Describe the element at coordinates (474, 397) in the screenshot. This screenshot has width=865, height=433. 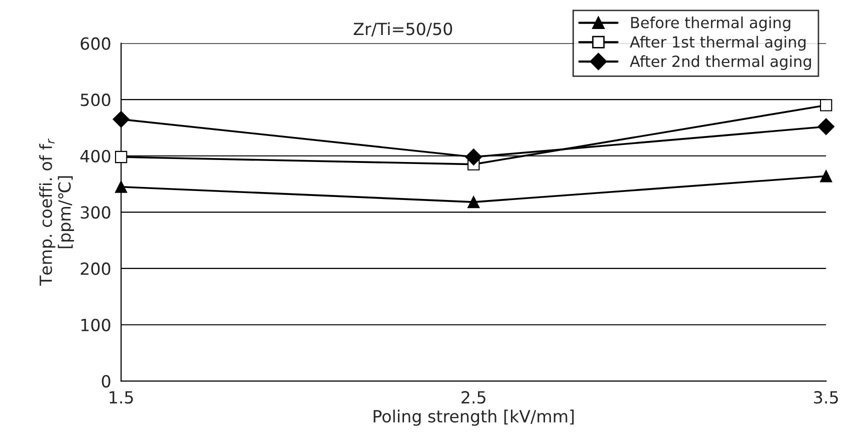
I see `x-tick-label: 2.5` at that location.